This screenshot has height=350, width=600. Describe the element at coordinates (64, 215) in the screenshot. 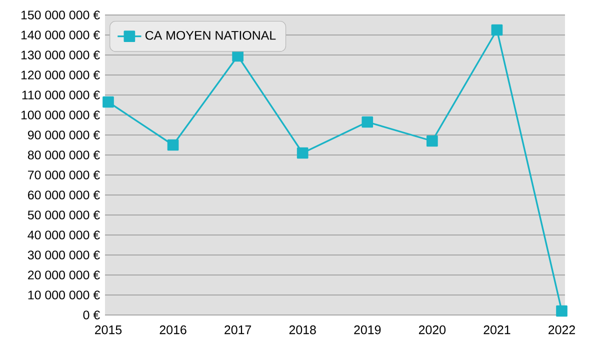

I see `y-tick-label: 50 000 000 €` at that location.